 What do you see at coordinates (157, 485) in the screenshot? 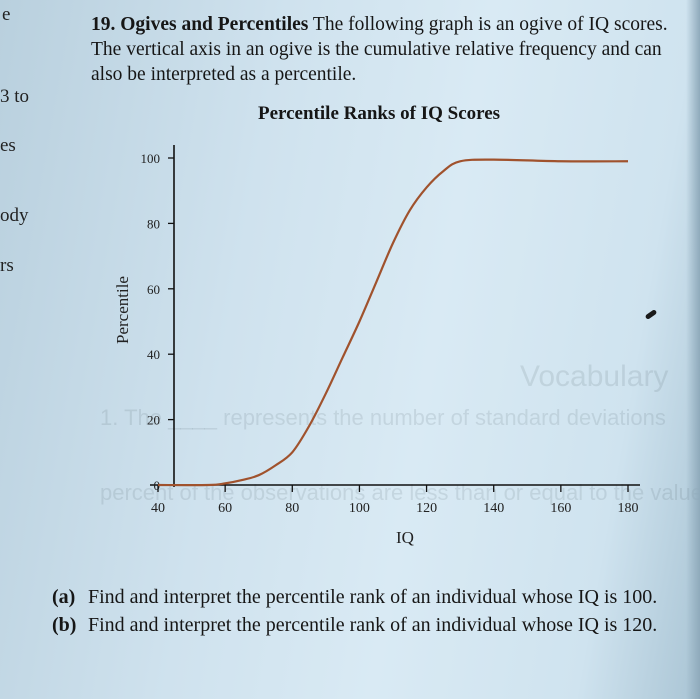
I see `y-tick-label: 0` at bounding box center [157, 485].